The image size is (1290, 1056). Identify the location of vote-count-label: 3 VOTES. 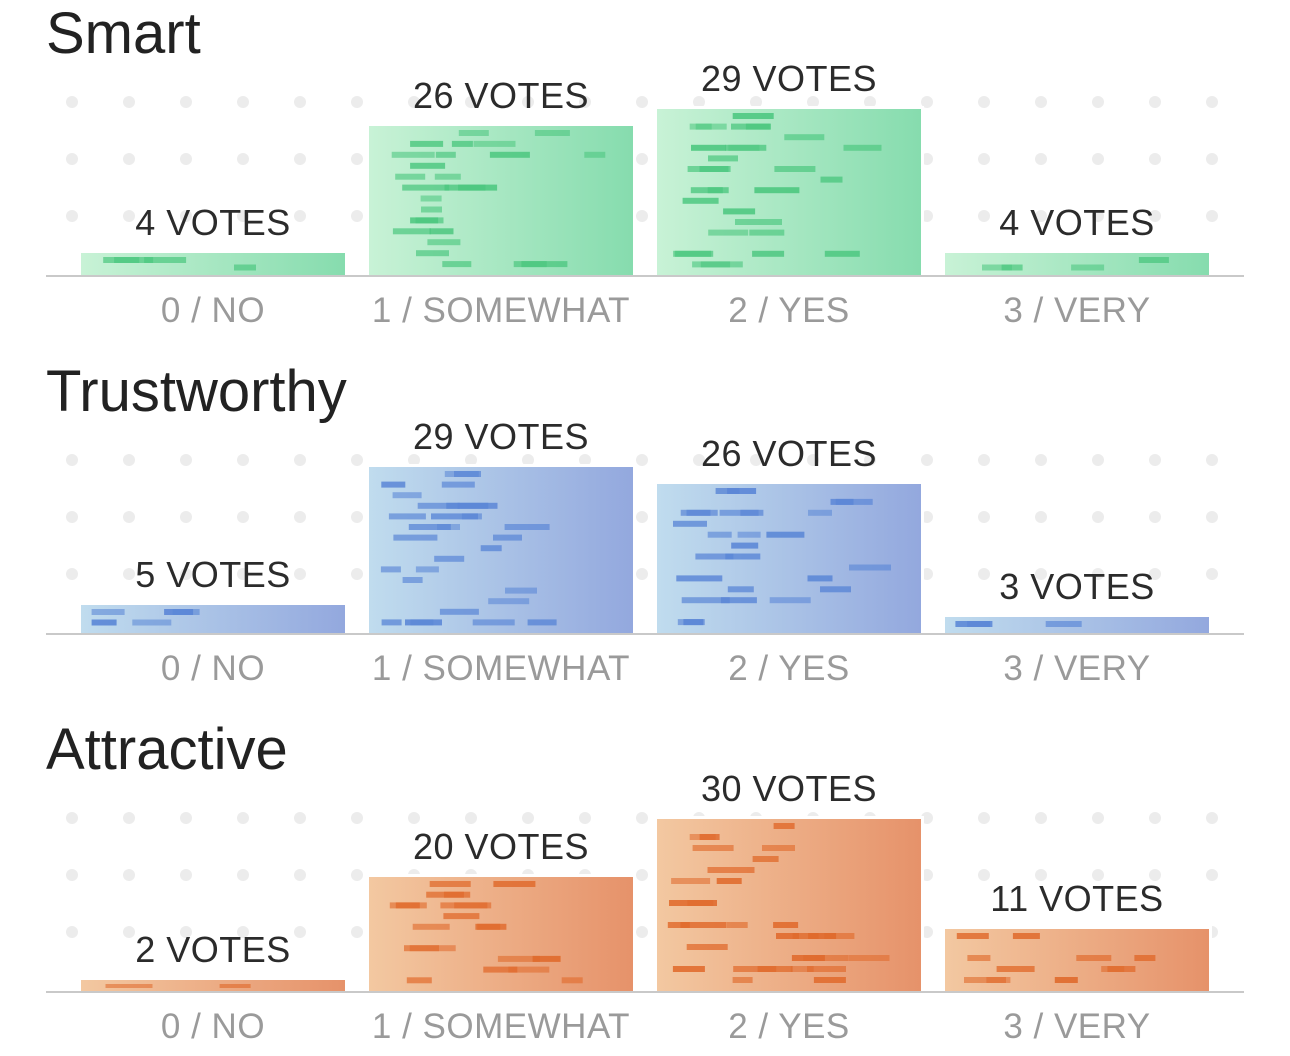
(1077, 586).